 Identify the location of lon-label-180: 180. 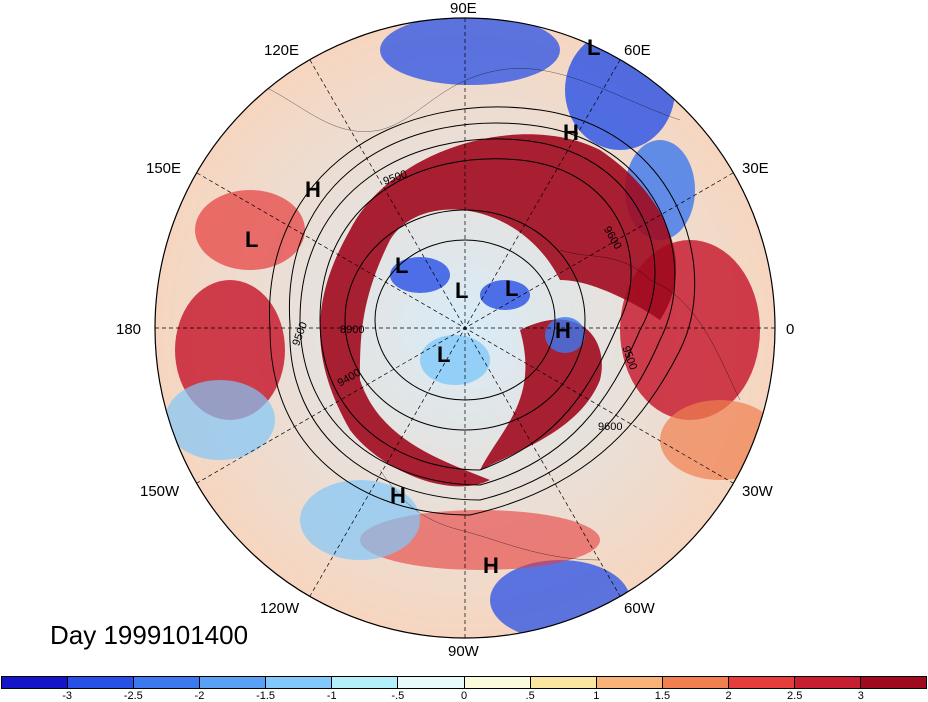
(129, 329).